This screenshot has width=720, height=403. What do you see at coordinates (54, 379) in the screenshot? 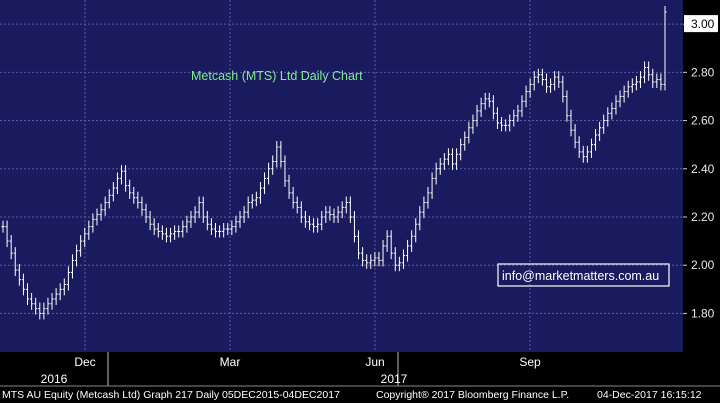
I see `year-label: 2016` at bounding box center [54, 379].